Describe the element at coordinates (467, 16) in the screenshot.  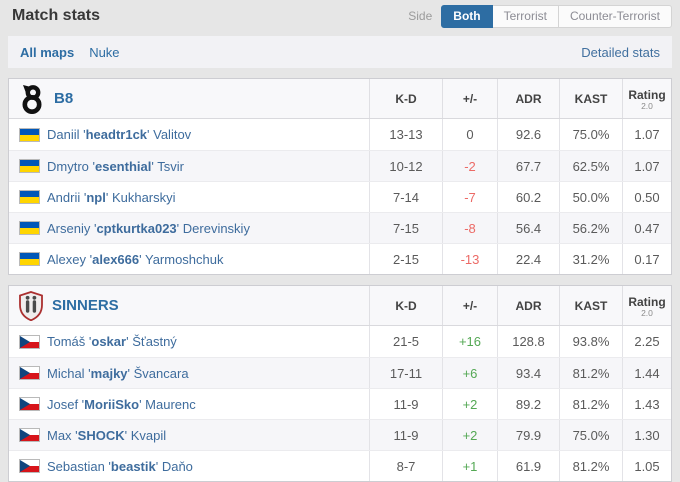
I see `side-button-both: Both` at that location.